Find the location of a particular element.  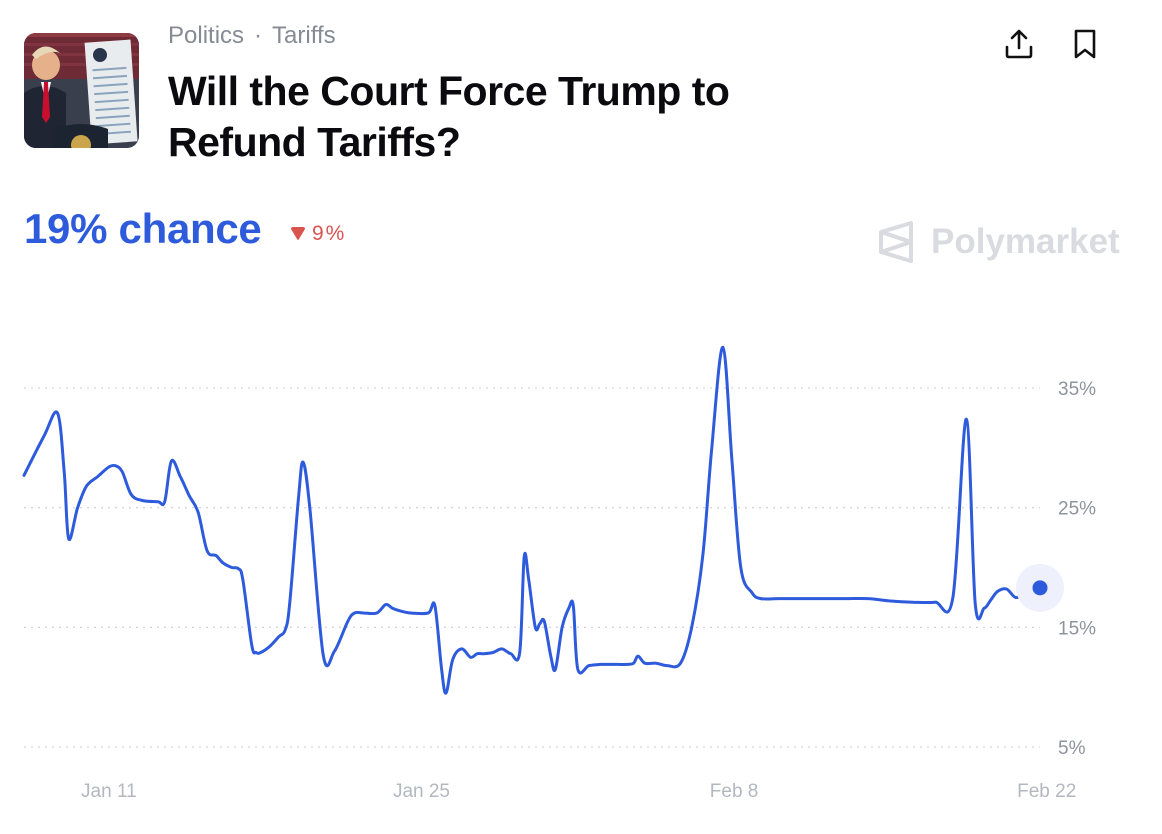

y-tick-label: 35% is located at coordinates (1077, 389).